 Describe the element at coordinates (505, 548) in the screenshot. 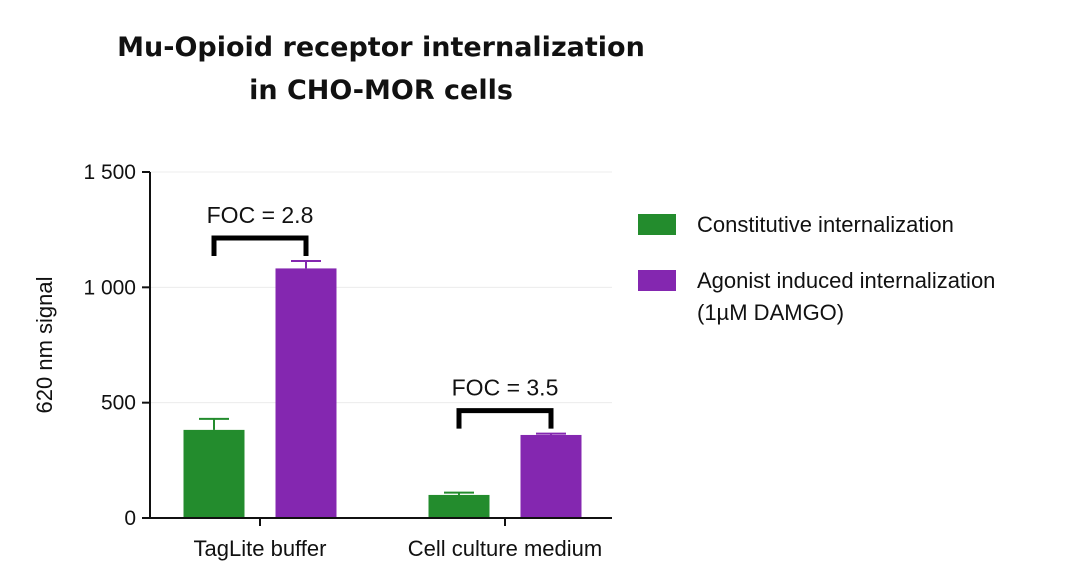

I see `x-tick-label: Cell culture medium` at that location.